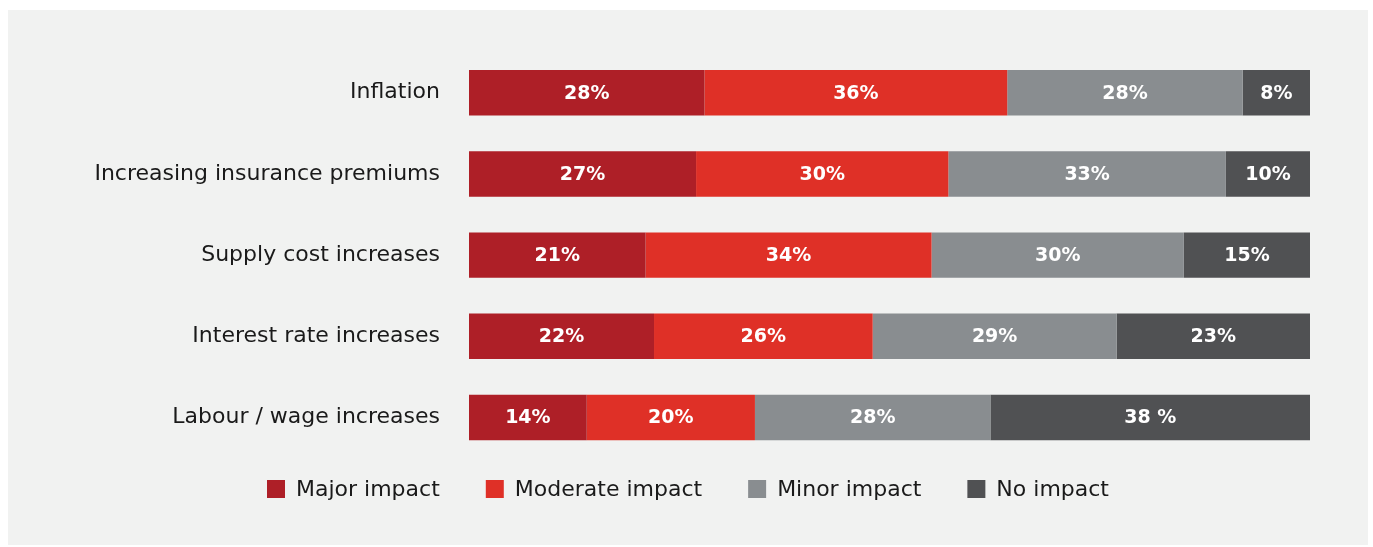 This screenshot has height=547, width=1373. I want to click on legend-label: Major impact, so click(368, 488).